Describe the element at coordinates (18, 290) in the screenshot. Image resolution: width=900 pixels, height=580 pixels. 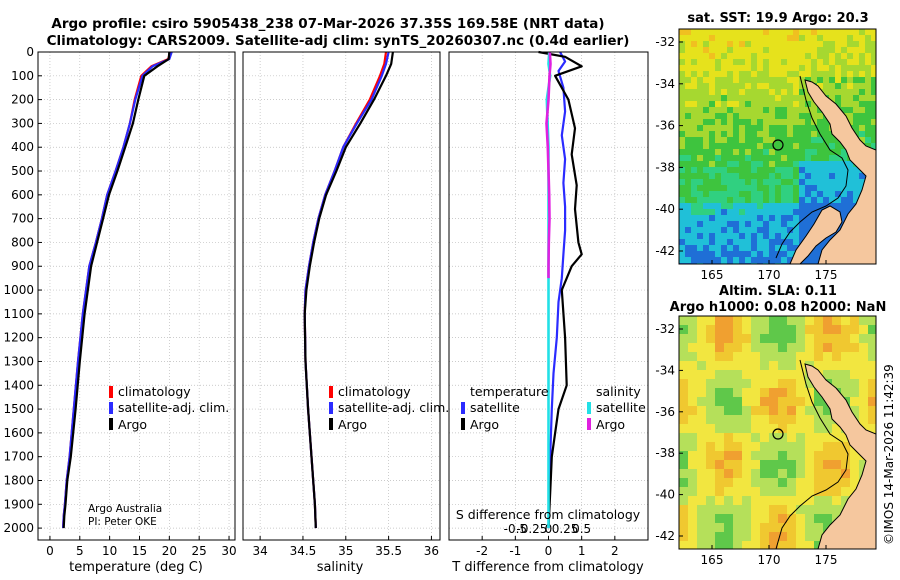
I see `y-tick-label: 1000` at that location.